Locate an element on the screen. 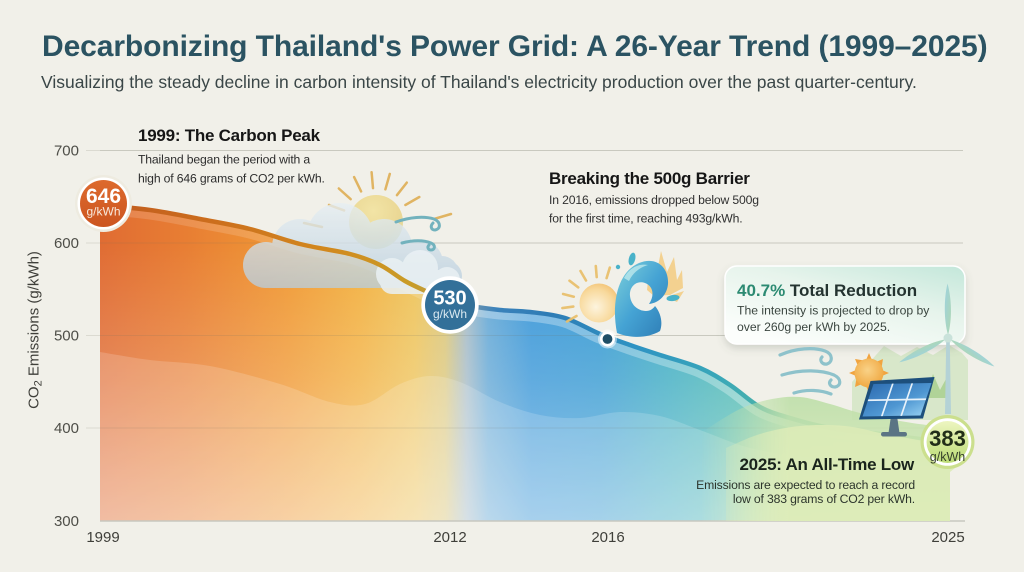  svg-text: 700 is located at coordinates (66, 151).